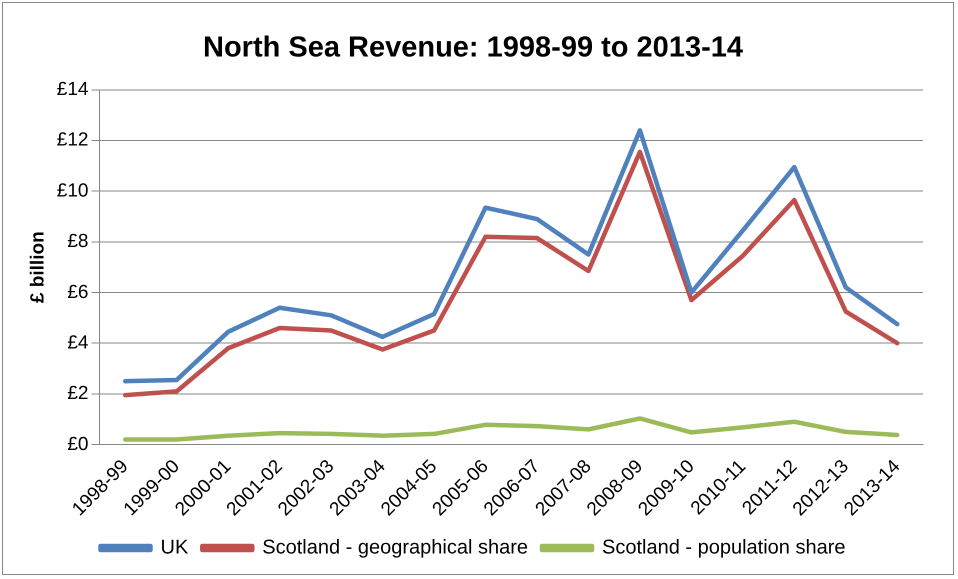 The image size is (958, 579). Describe the element at coordinates (77, 444) in the screenshot. I see `y-tick-label: £0` at that location.